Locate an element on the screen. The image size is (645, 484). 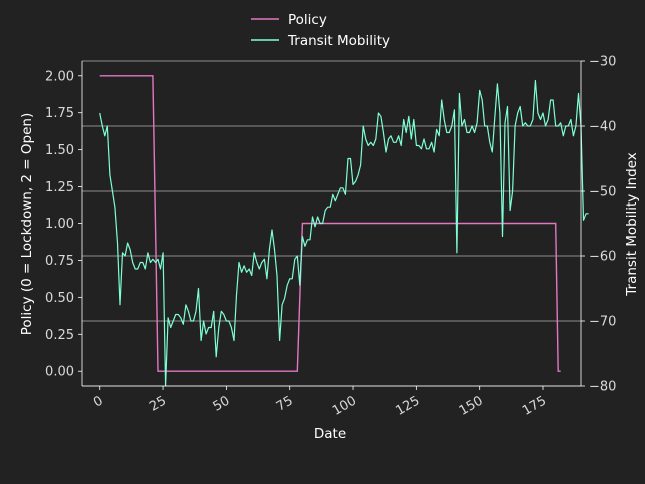
x-axis-label: Date is located at coordinates (330, 434).